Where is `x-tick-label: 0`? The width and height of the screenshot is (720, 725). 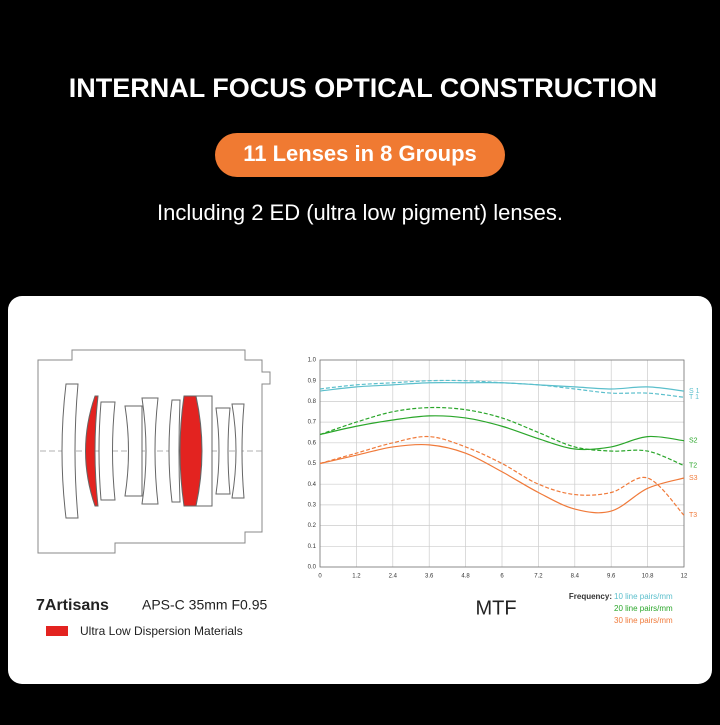 x-tick-label: 0 is located at coordinates (320, 577).